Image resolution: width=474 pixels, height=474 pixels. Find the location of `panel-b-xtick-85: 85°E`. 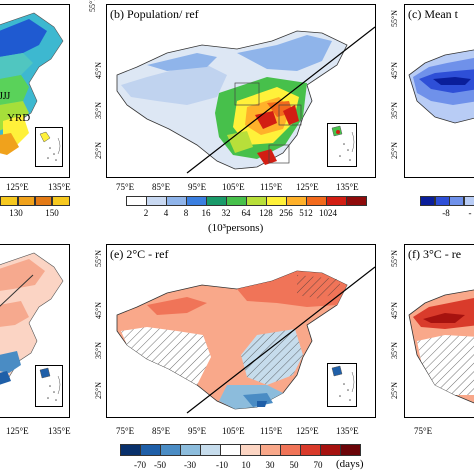

panel-b-xtick-85: 85°E is located at coordinates (161, 187).